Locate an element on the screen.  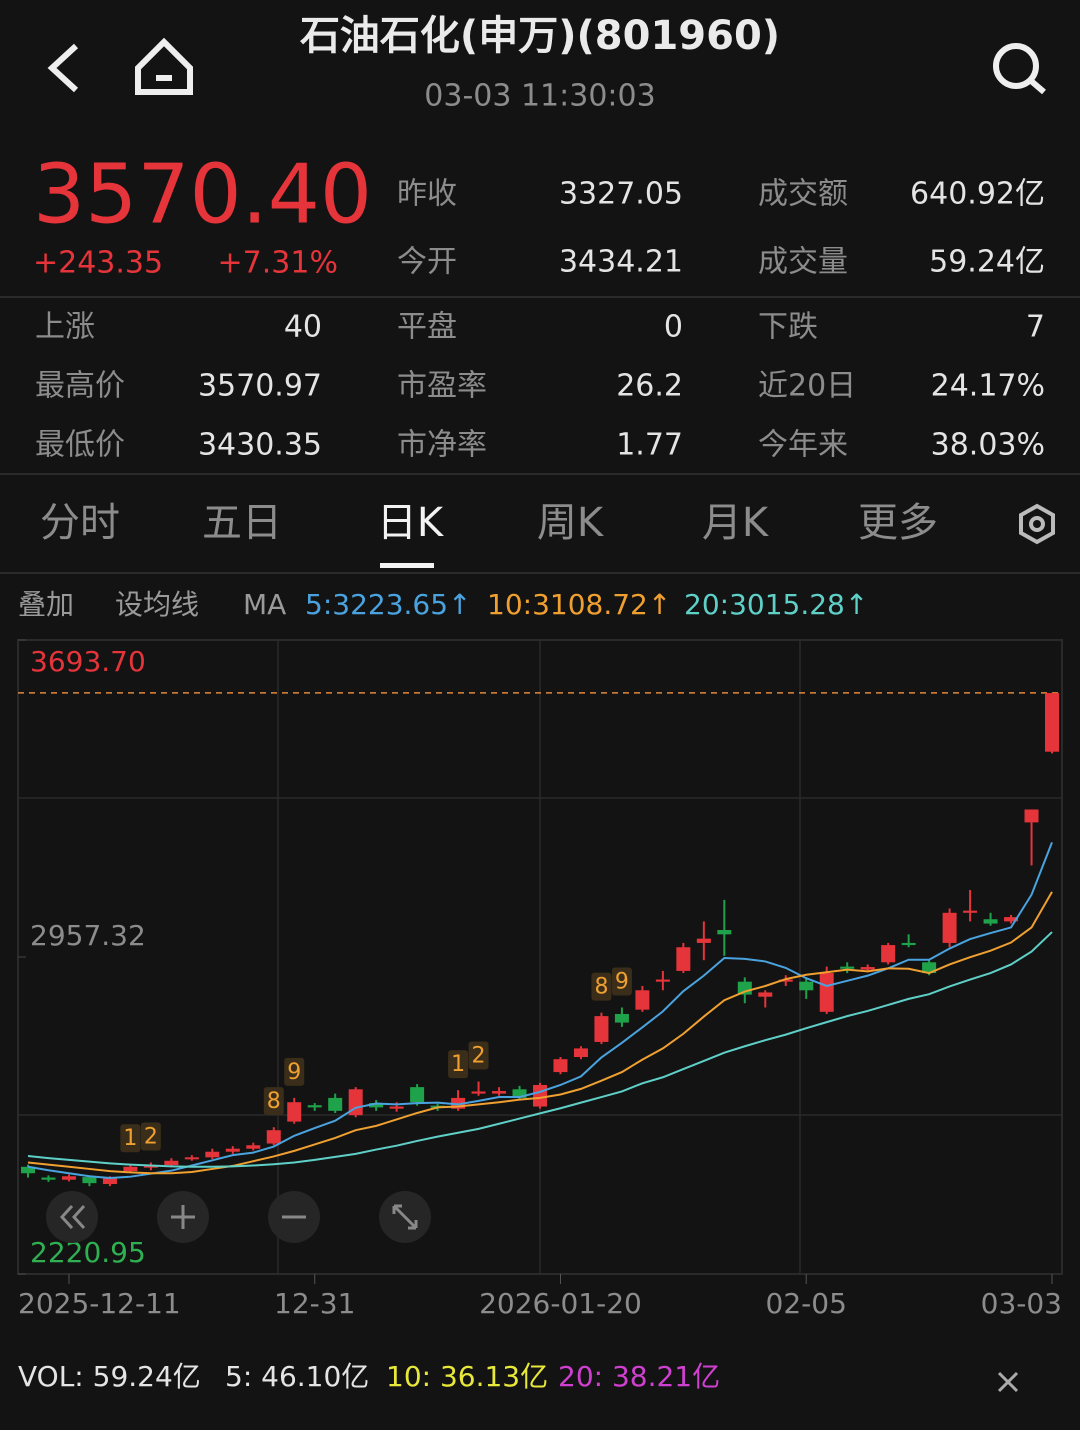
ma-legend: 5:3223.65↑ is located at coordinates (388, 604).